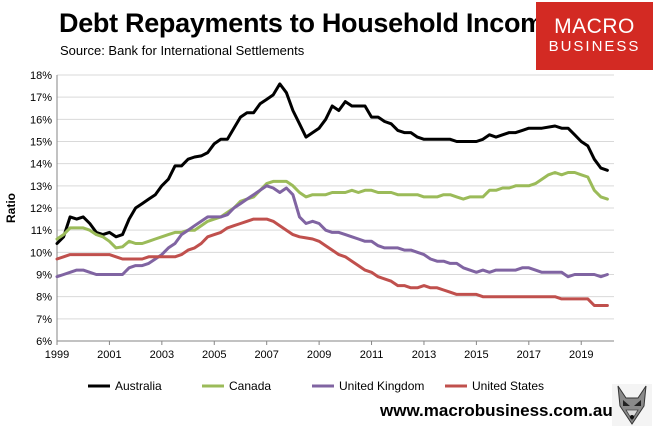 The height and width of the screenshot is (434, 660). Describe the element at coordinates (594, 26) in the screenshot. I see `logo-line-1: MACRO` at that location.